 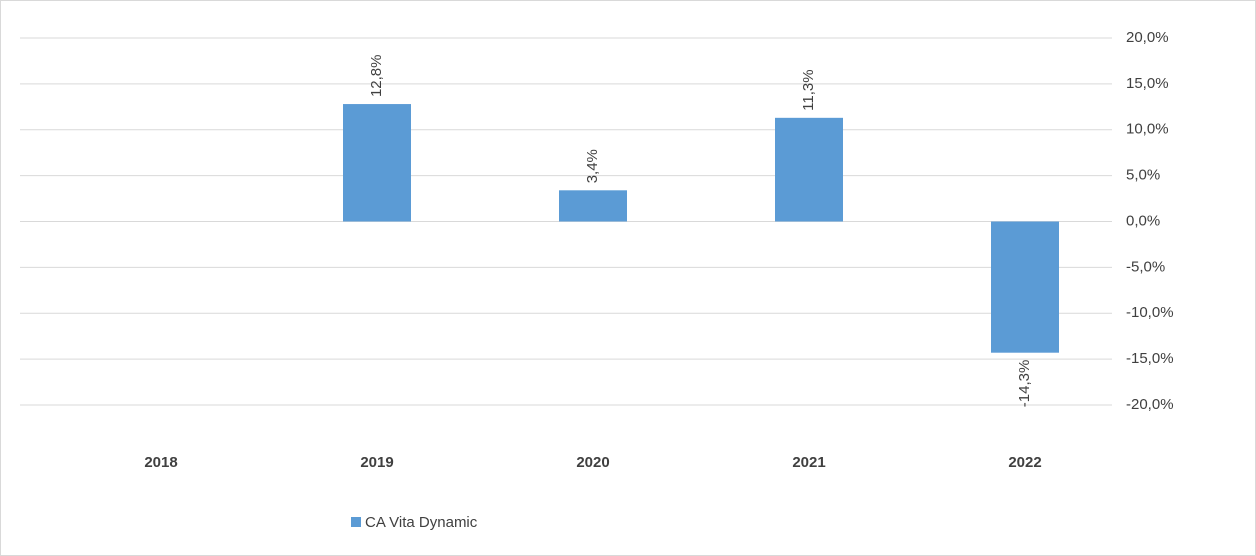 What do you see at coordinates (1147, 83) in the screenshot?
I see `y-tick-label: 15,0%` at bounding box center [1147, 83].